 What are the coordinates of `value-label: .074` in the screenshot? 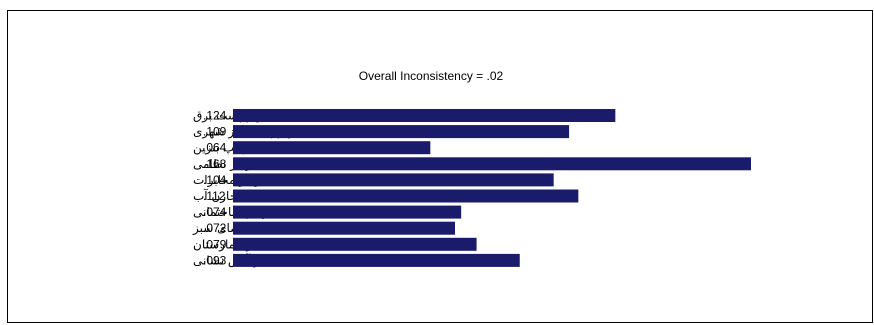 It's located at (215, 212).